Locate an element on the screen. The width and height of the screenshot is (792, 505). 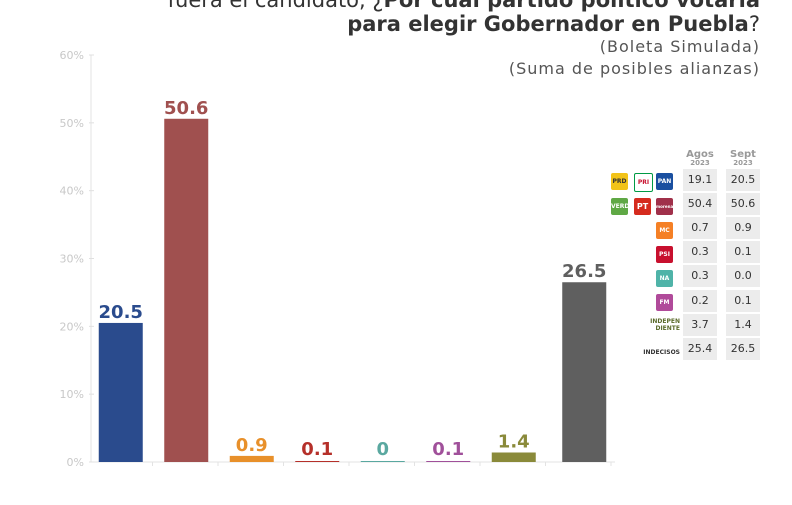
table-cell-sept: 26.5 is located at coordinates (743, 348).